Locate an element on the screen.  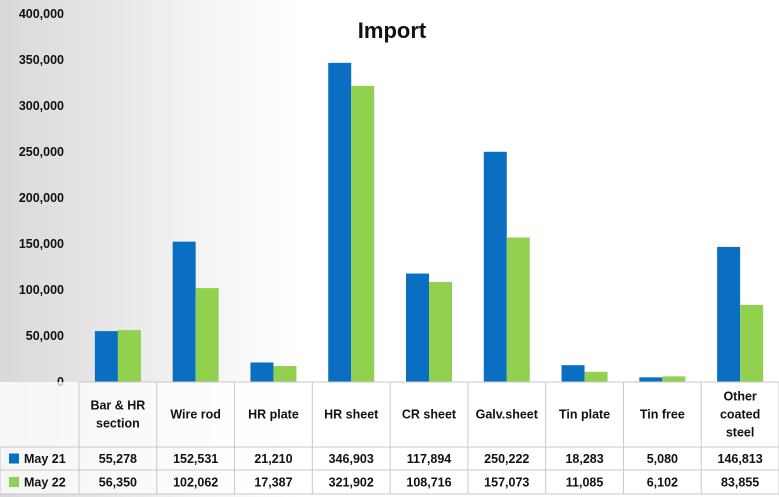
y-tick-label: 250,000 is located at coordinates (41, 152).